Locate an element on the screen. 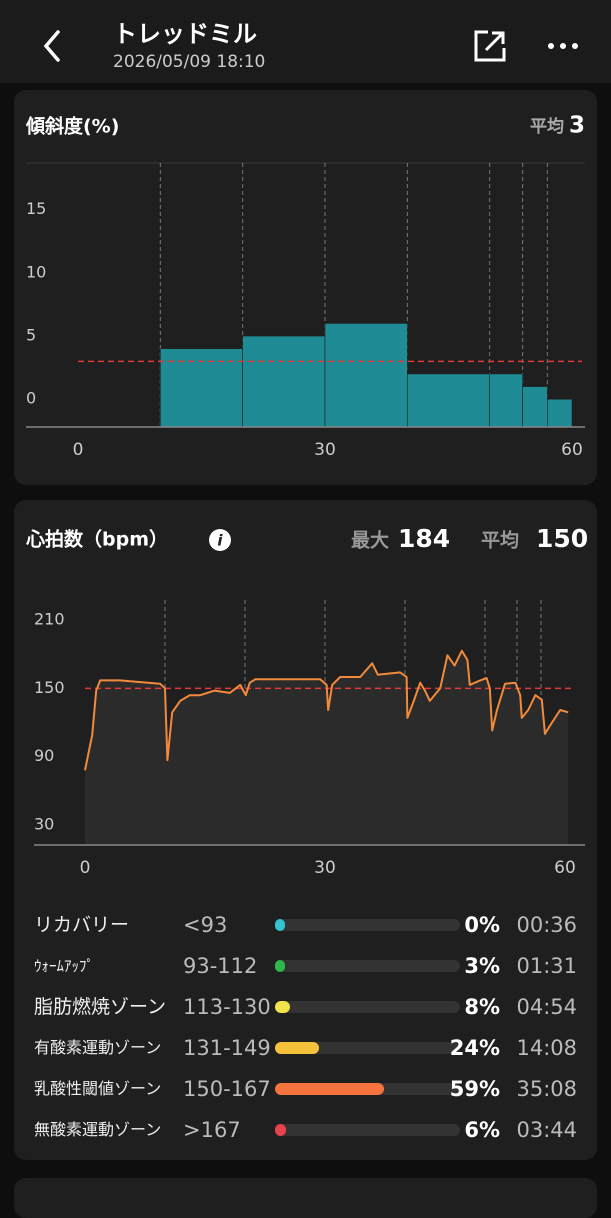 The image size is (611, 1218). zone-percent: 0% is located at coordinates (482, 925).